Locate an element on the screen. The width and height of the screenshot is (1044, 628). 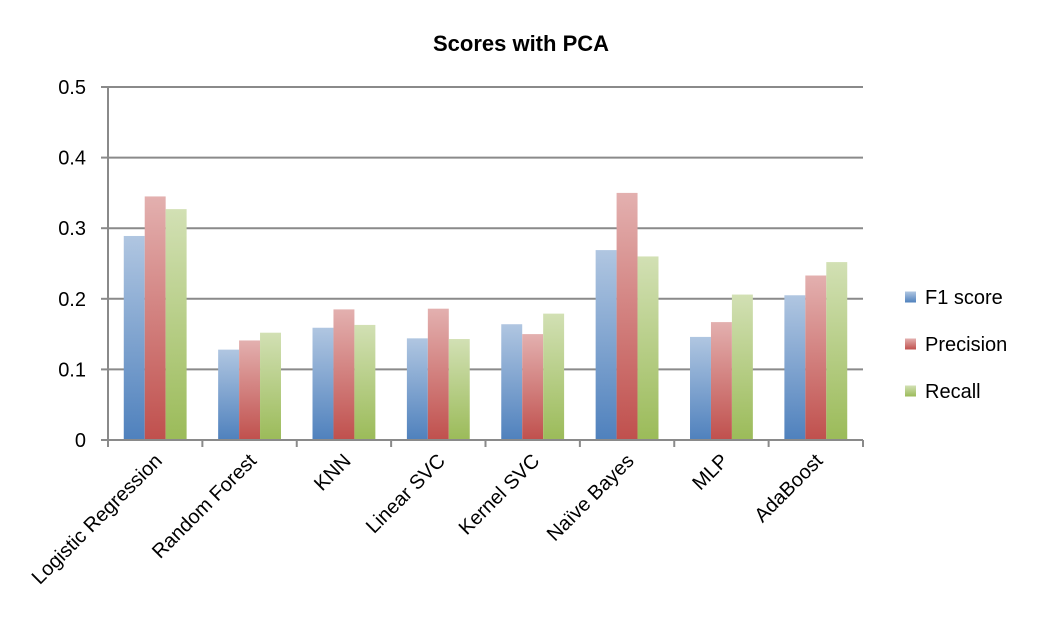
x-tick-label: MLP is located at coordinates (710, 472).